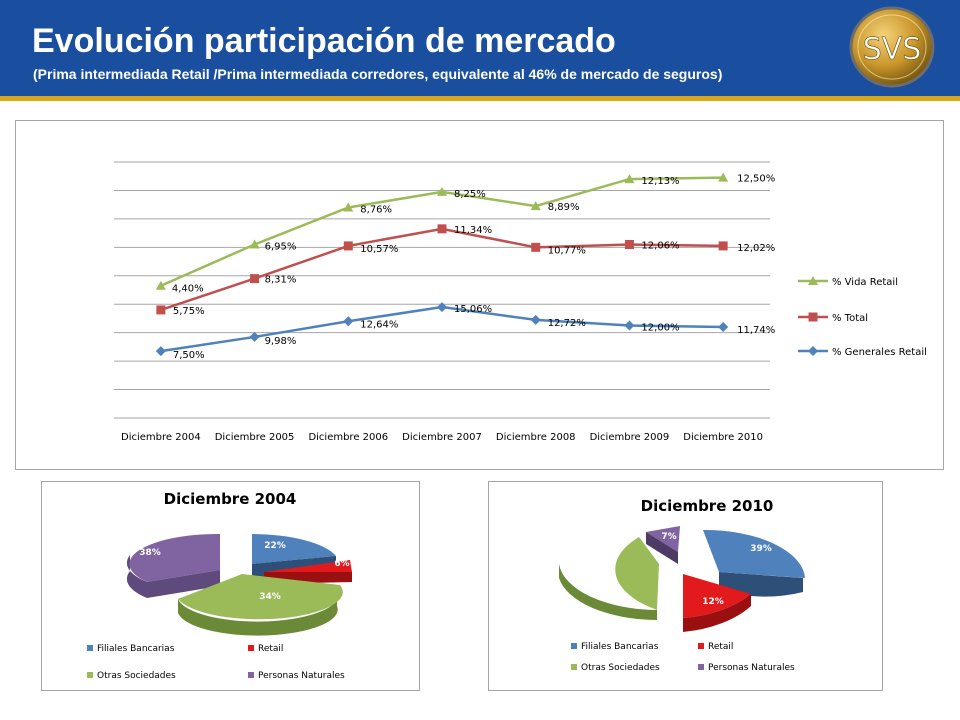 The width and height of the screenshot is (960, 720). Describe the element at coordinates (348, 437) in the screenshot. I see `x-tick-label: Diciembre 2006` at that location.